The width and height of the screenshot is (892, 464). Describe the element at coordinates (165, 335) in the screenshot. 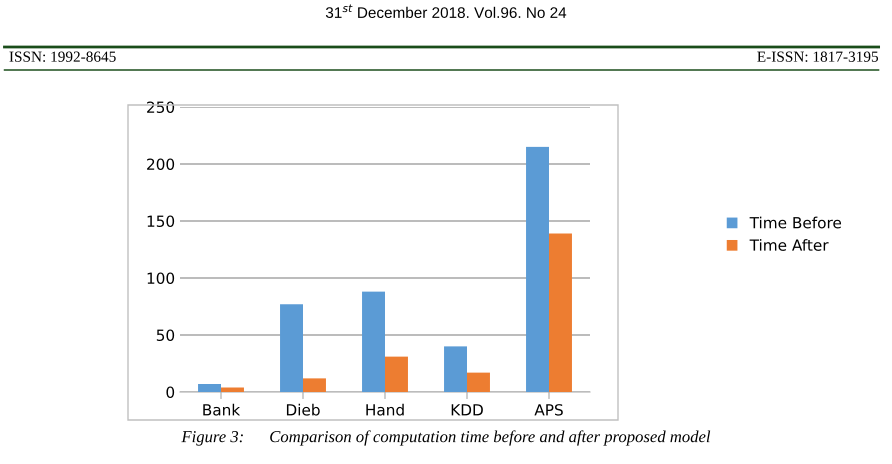

I see `y-tick-label: 50` at that location.